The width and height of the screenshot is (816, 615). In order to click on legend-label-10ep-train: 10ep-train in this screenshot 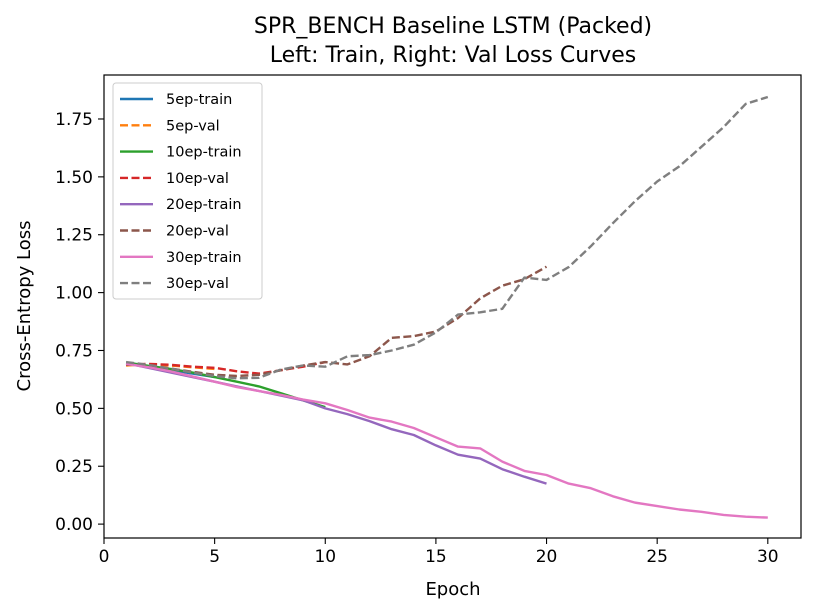, I will do `click(204, 153)`.